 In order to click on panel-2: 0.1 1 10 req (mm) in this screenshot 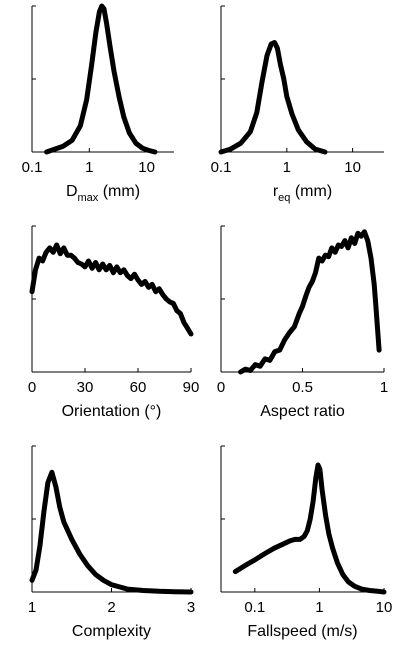, I will do `click(297, 104)`.